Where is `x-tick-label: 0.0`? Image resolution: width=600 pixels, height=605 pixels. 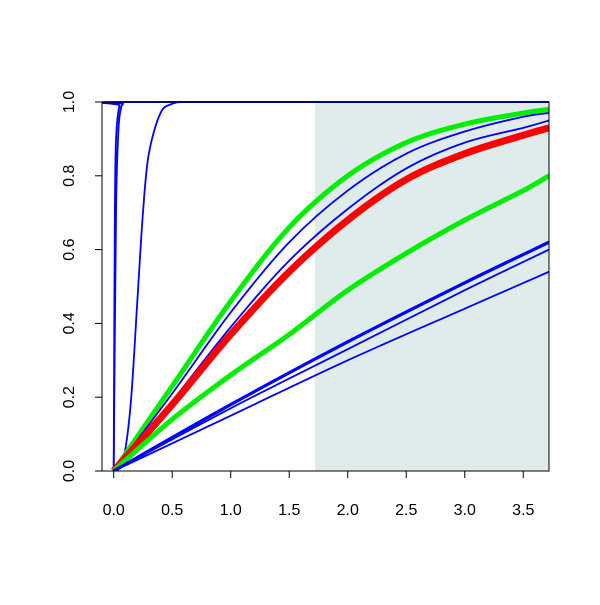 x-tick-label: 0.0 is located at coordinates (114, 510).